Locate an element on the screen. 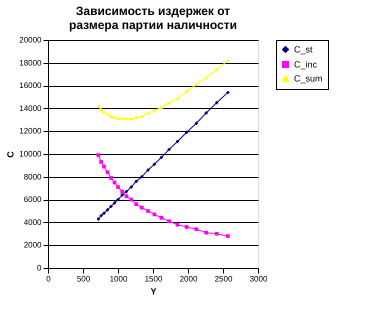 Image resolution: width=374 pixels, height=327 pixels. y-tick-label: 6000 is located at coordinates (33, 199).